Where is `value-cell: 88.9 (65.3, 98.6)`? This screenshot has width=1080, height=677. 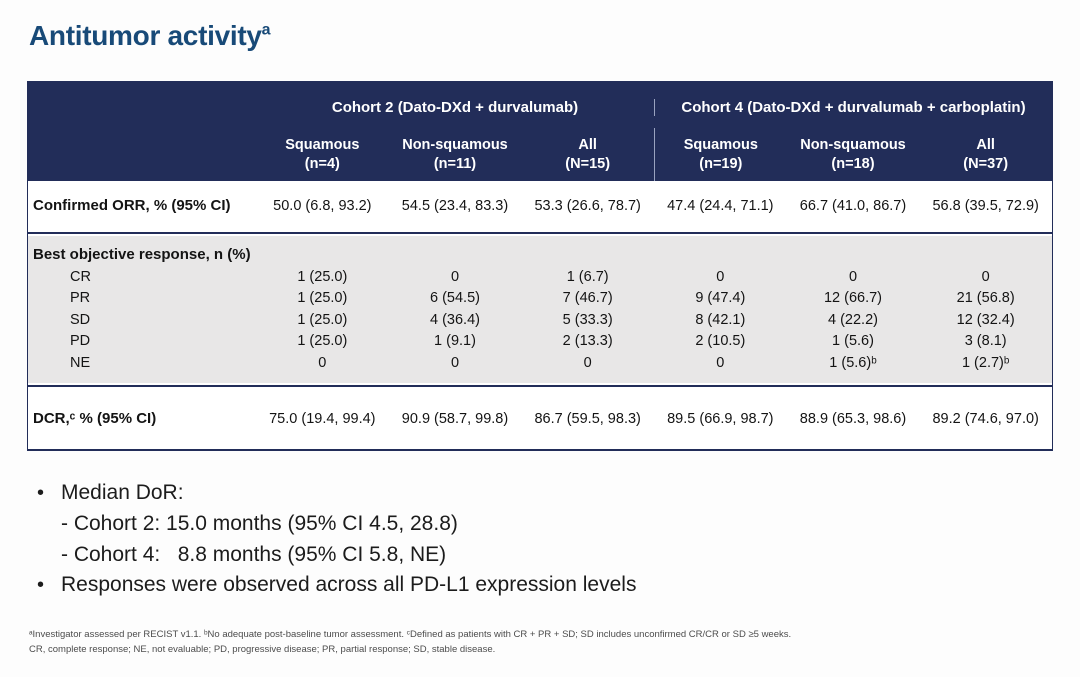 value-cell: 88.9 (65.3, 98.6) is located at coordinates (853, 418).